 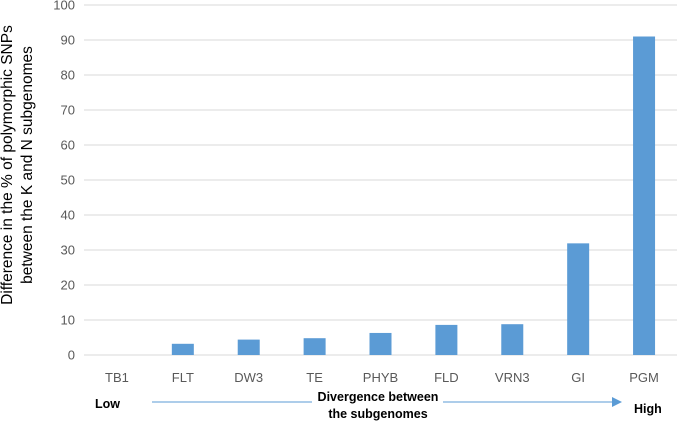 I want to click on divergence-arrowhead, so click(x=617, y=402).